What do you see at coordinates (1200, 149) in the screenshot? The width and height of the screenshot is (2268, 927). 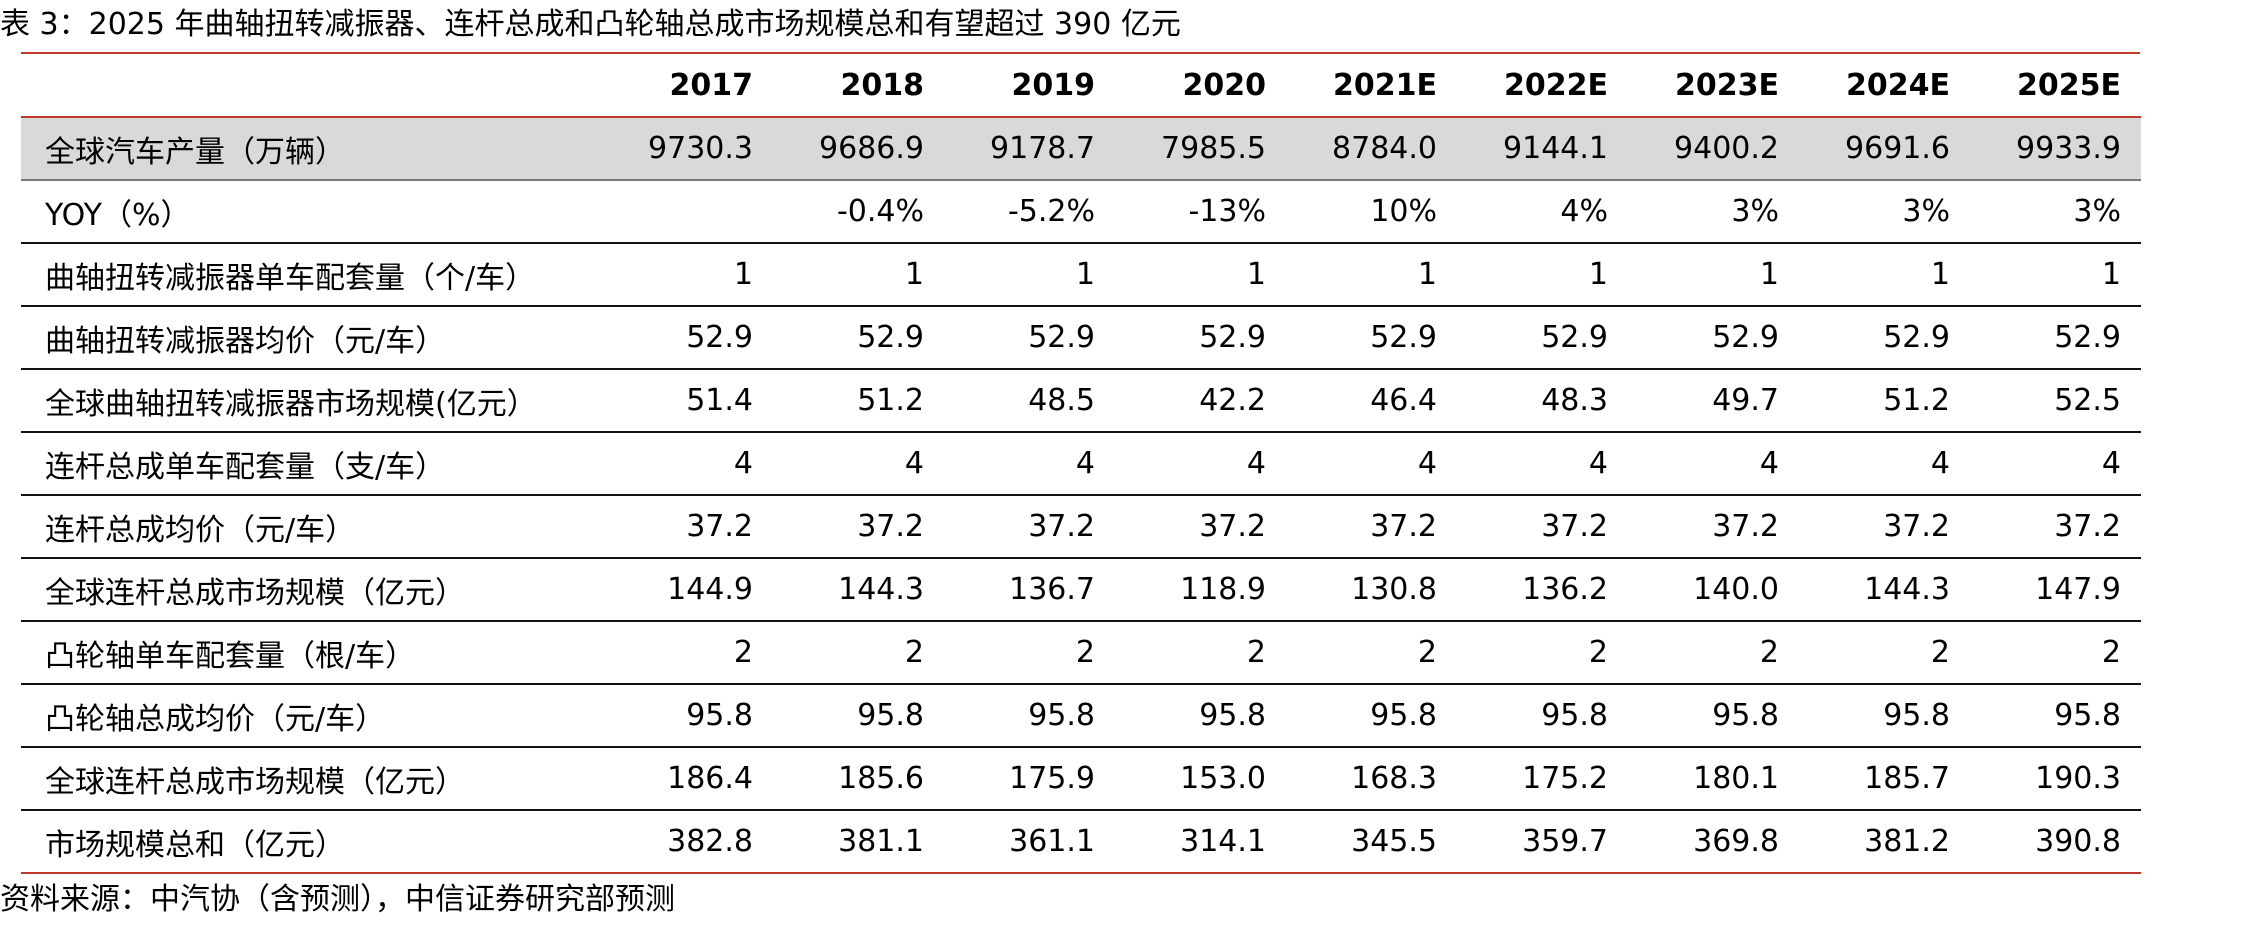 I see `value-cell: 7985.5` at bounding box center [1200, 149].